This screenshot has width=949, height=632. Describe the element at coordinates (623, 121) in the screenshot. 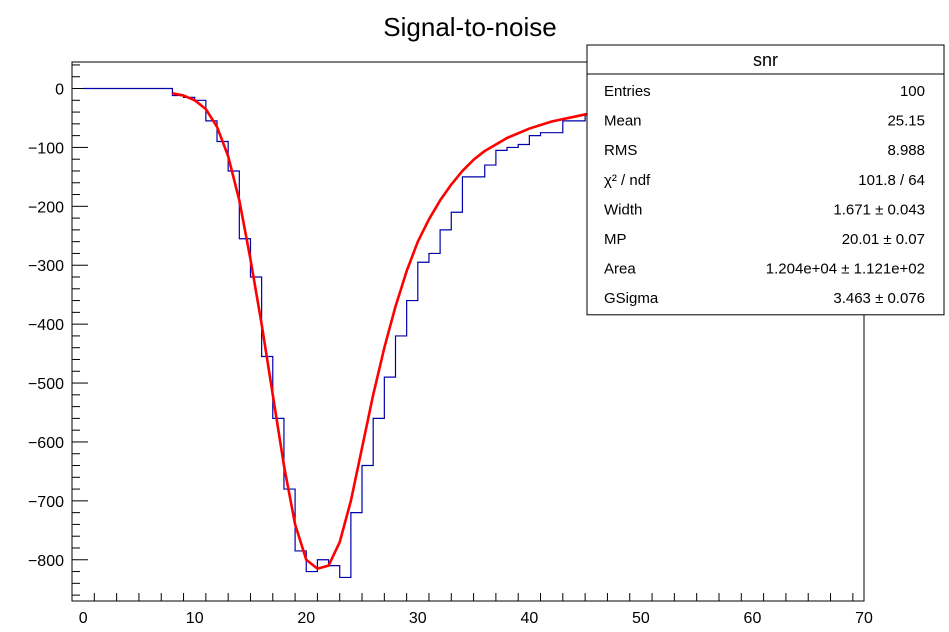

I see `stats-row-label: Mean` at that location.